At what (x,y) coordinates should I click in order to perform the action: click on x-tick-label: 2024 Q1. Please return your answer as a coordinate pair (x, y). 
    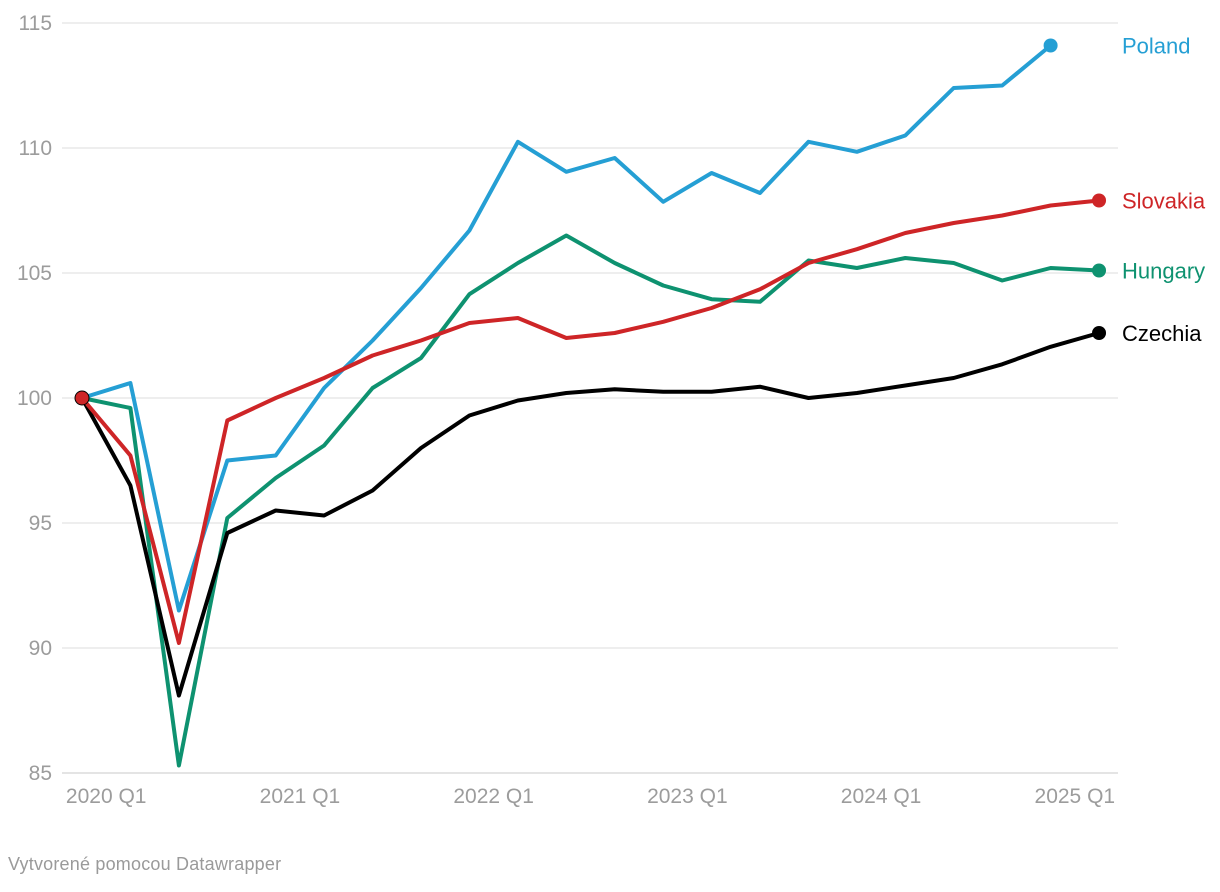
    Looking at the image, I should click on (881, 796).